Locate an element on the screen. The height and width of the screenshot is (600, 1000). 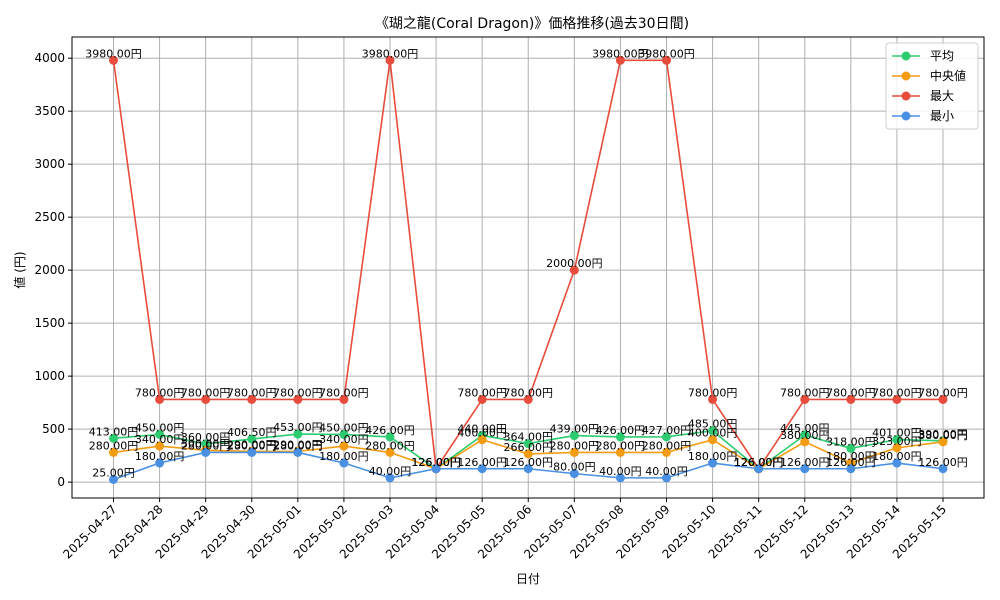
y-axis-label: 値 (円) is located at coordinates (19, 269).